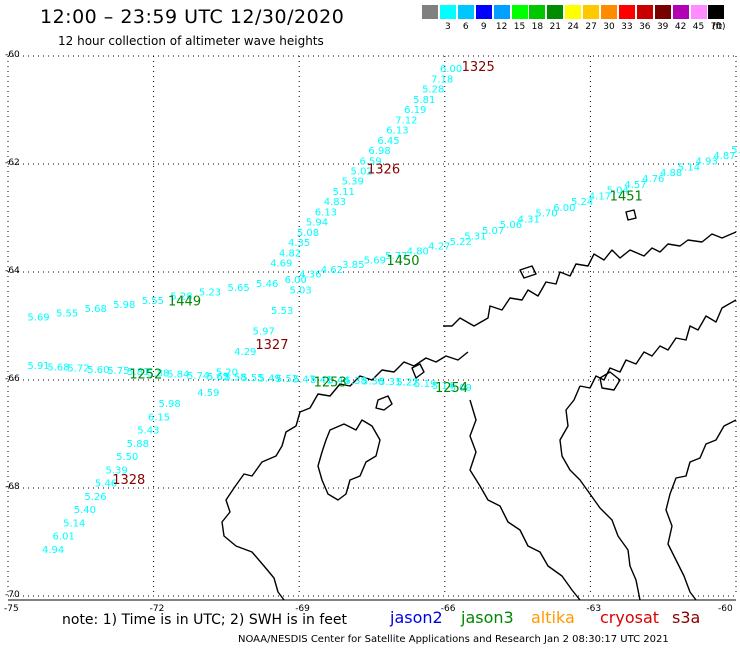 The width and height of the screenshot is (740, 650). Describe the element at coordinates (227, 373) in the screenshot. I see `wave-height-value: 5.20` at that location.